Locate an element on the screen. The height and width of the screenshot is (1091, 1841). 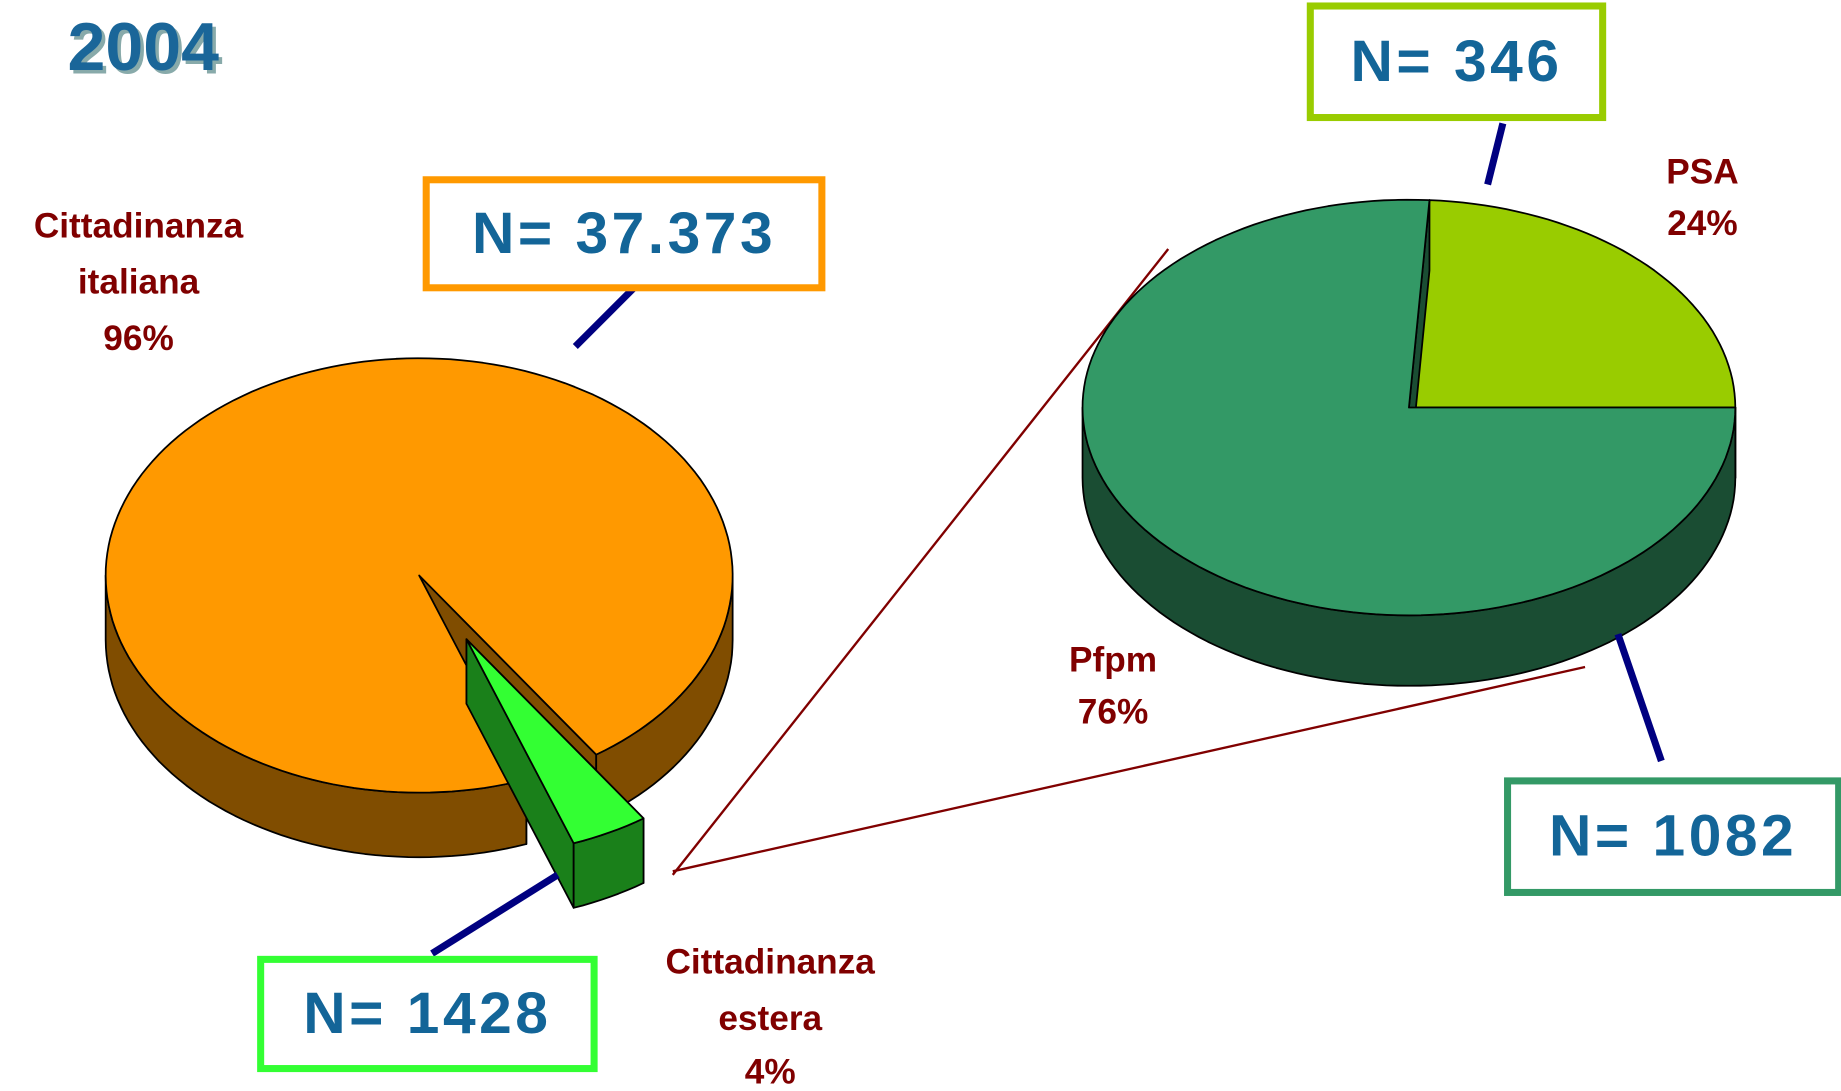
title-shadow: 2004 is located at coordinates (147, 50).